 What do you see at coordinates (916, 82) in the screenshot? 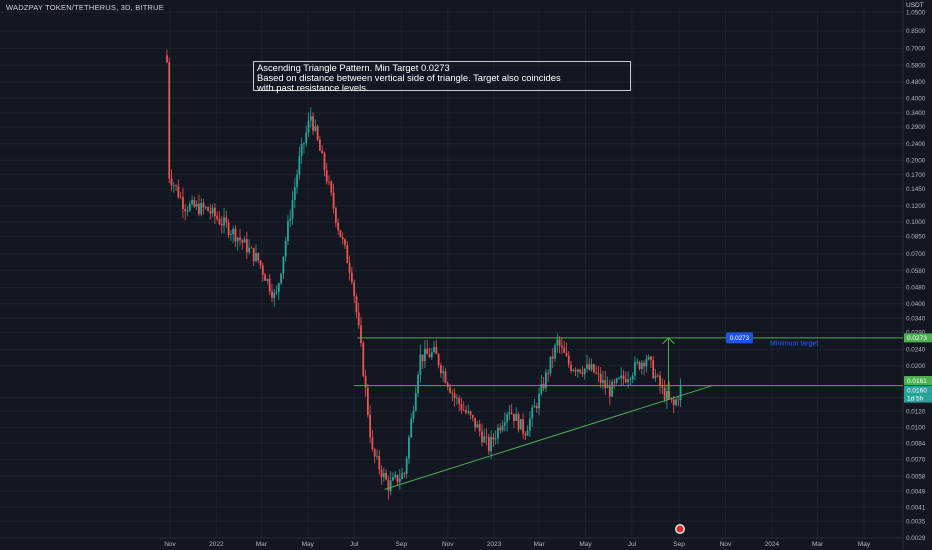
I see `y-tick-label: 0.4800` at bounding box center [916, 82].